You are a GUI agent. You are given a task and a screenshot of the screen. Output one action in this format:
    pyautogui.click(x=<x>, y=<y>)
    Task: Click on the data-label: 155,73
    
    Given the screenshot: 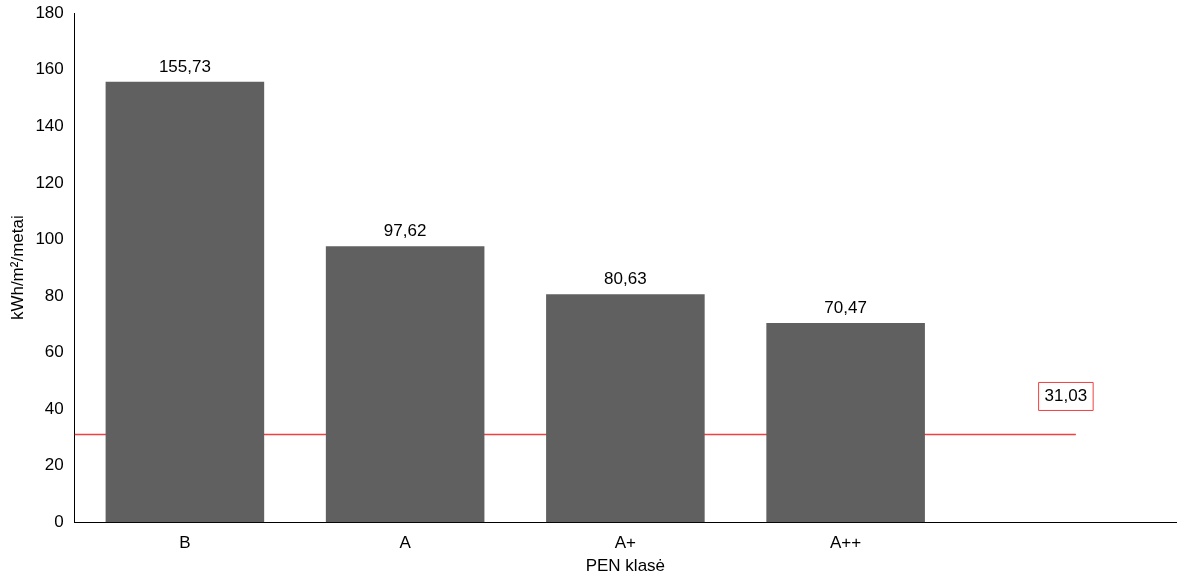 What is the action you would take?
    pyautogui.click(x=184, y=67)
    